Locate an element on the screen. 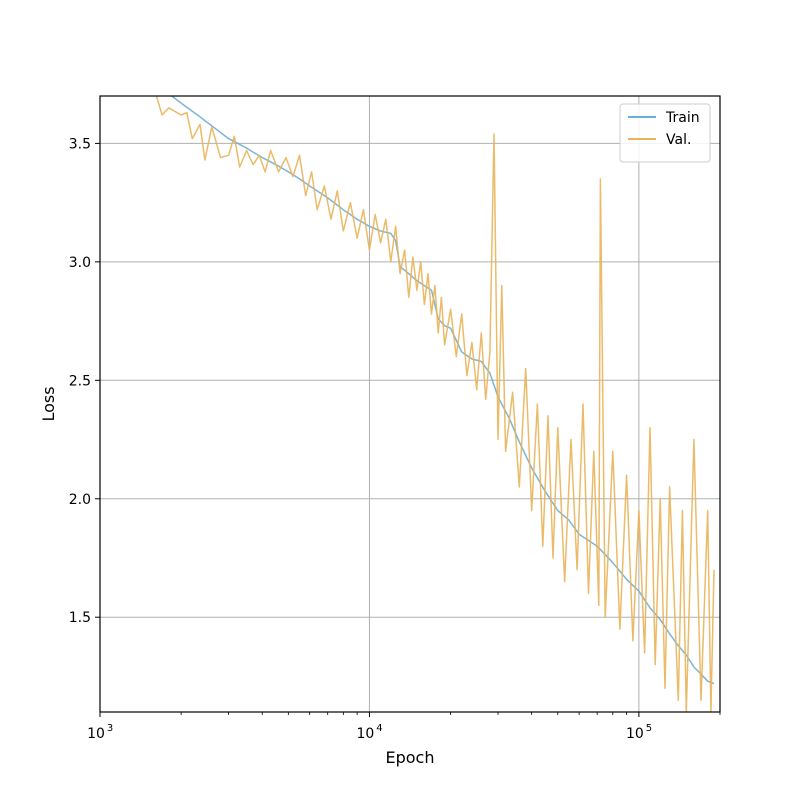 Image resolution: width=800 pixels, height=800 pixels. x-tick-exponent: 5 is located at coordinates (649, 728).